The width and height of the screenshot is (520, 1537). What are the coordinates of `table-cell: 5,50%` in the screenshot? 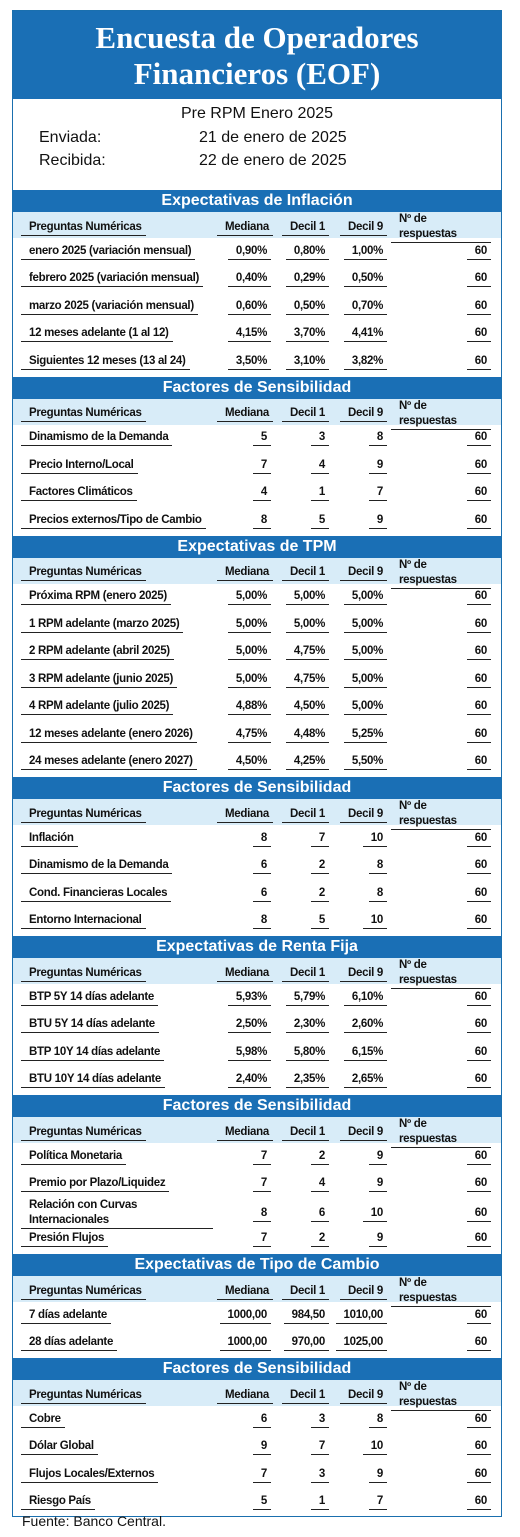 It's located at (362, 762).